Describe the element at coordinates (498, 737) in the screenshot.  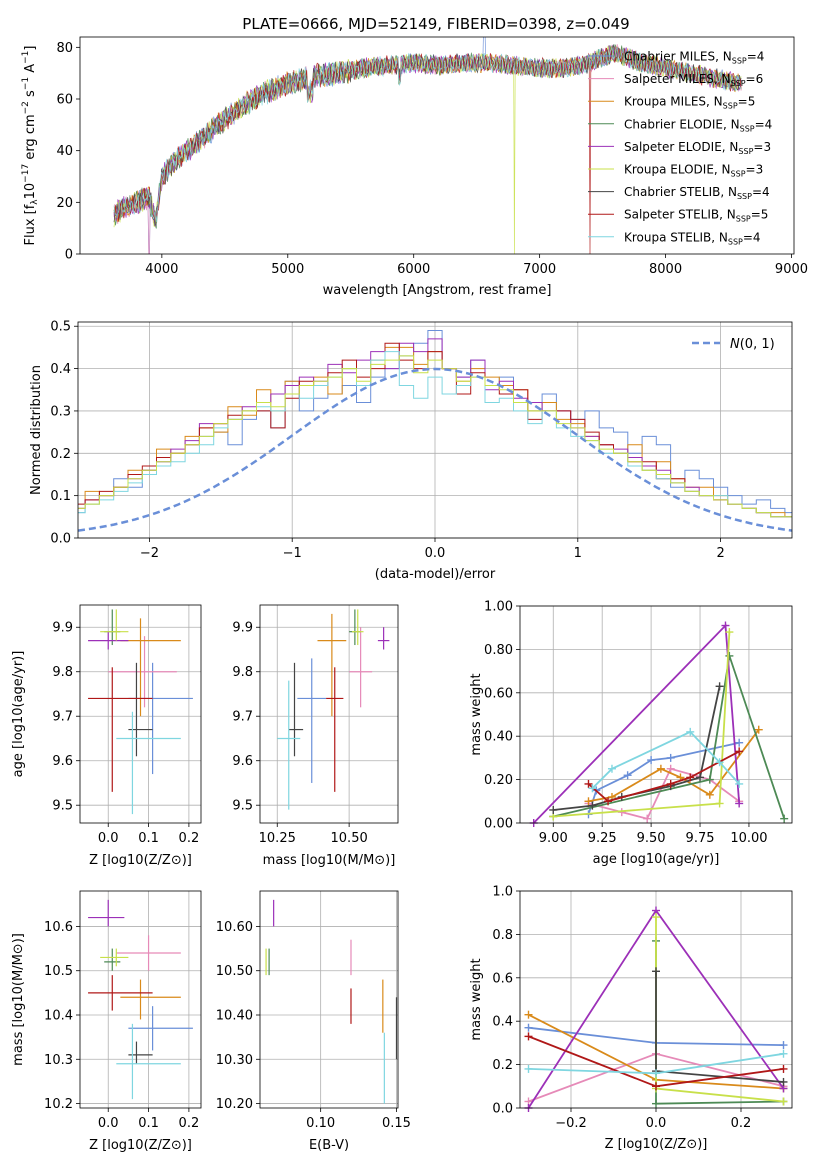
I see `y-tick-label: 0.40` at that location.